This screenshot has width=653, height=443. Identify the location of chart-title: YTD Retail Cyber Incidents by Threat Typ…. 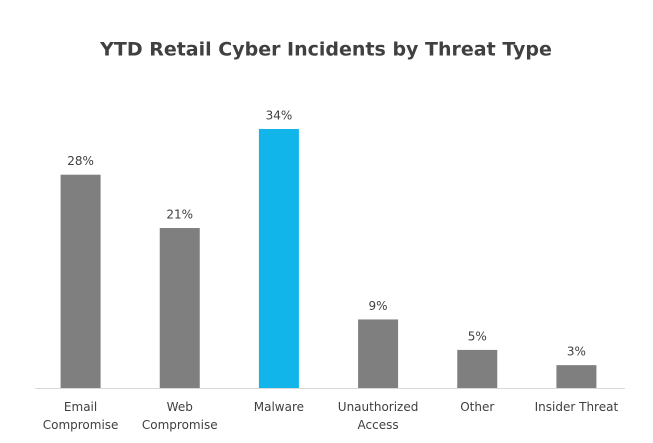
(325, 50).